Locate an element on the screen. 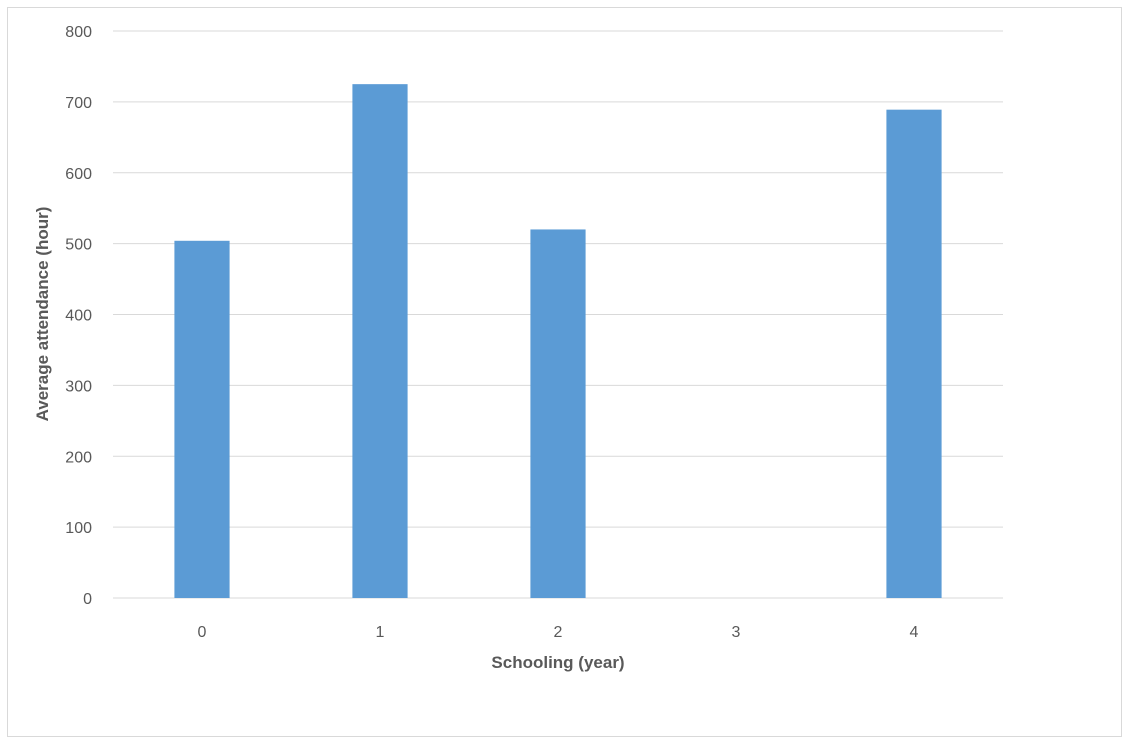  x-tick-label: 3 is located at coordinates (736, 632).